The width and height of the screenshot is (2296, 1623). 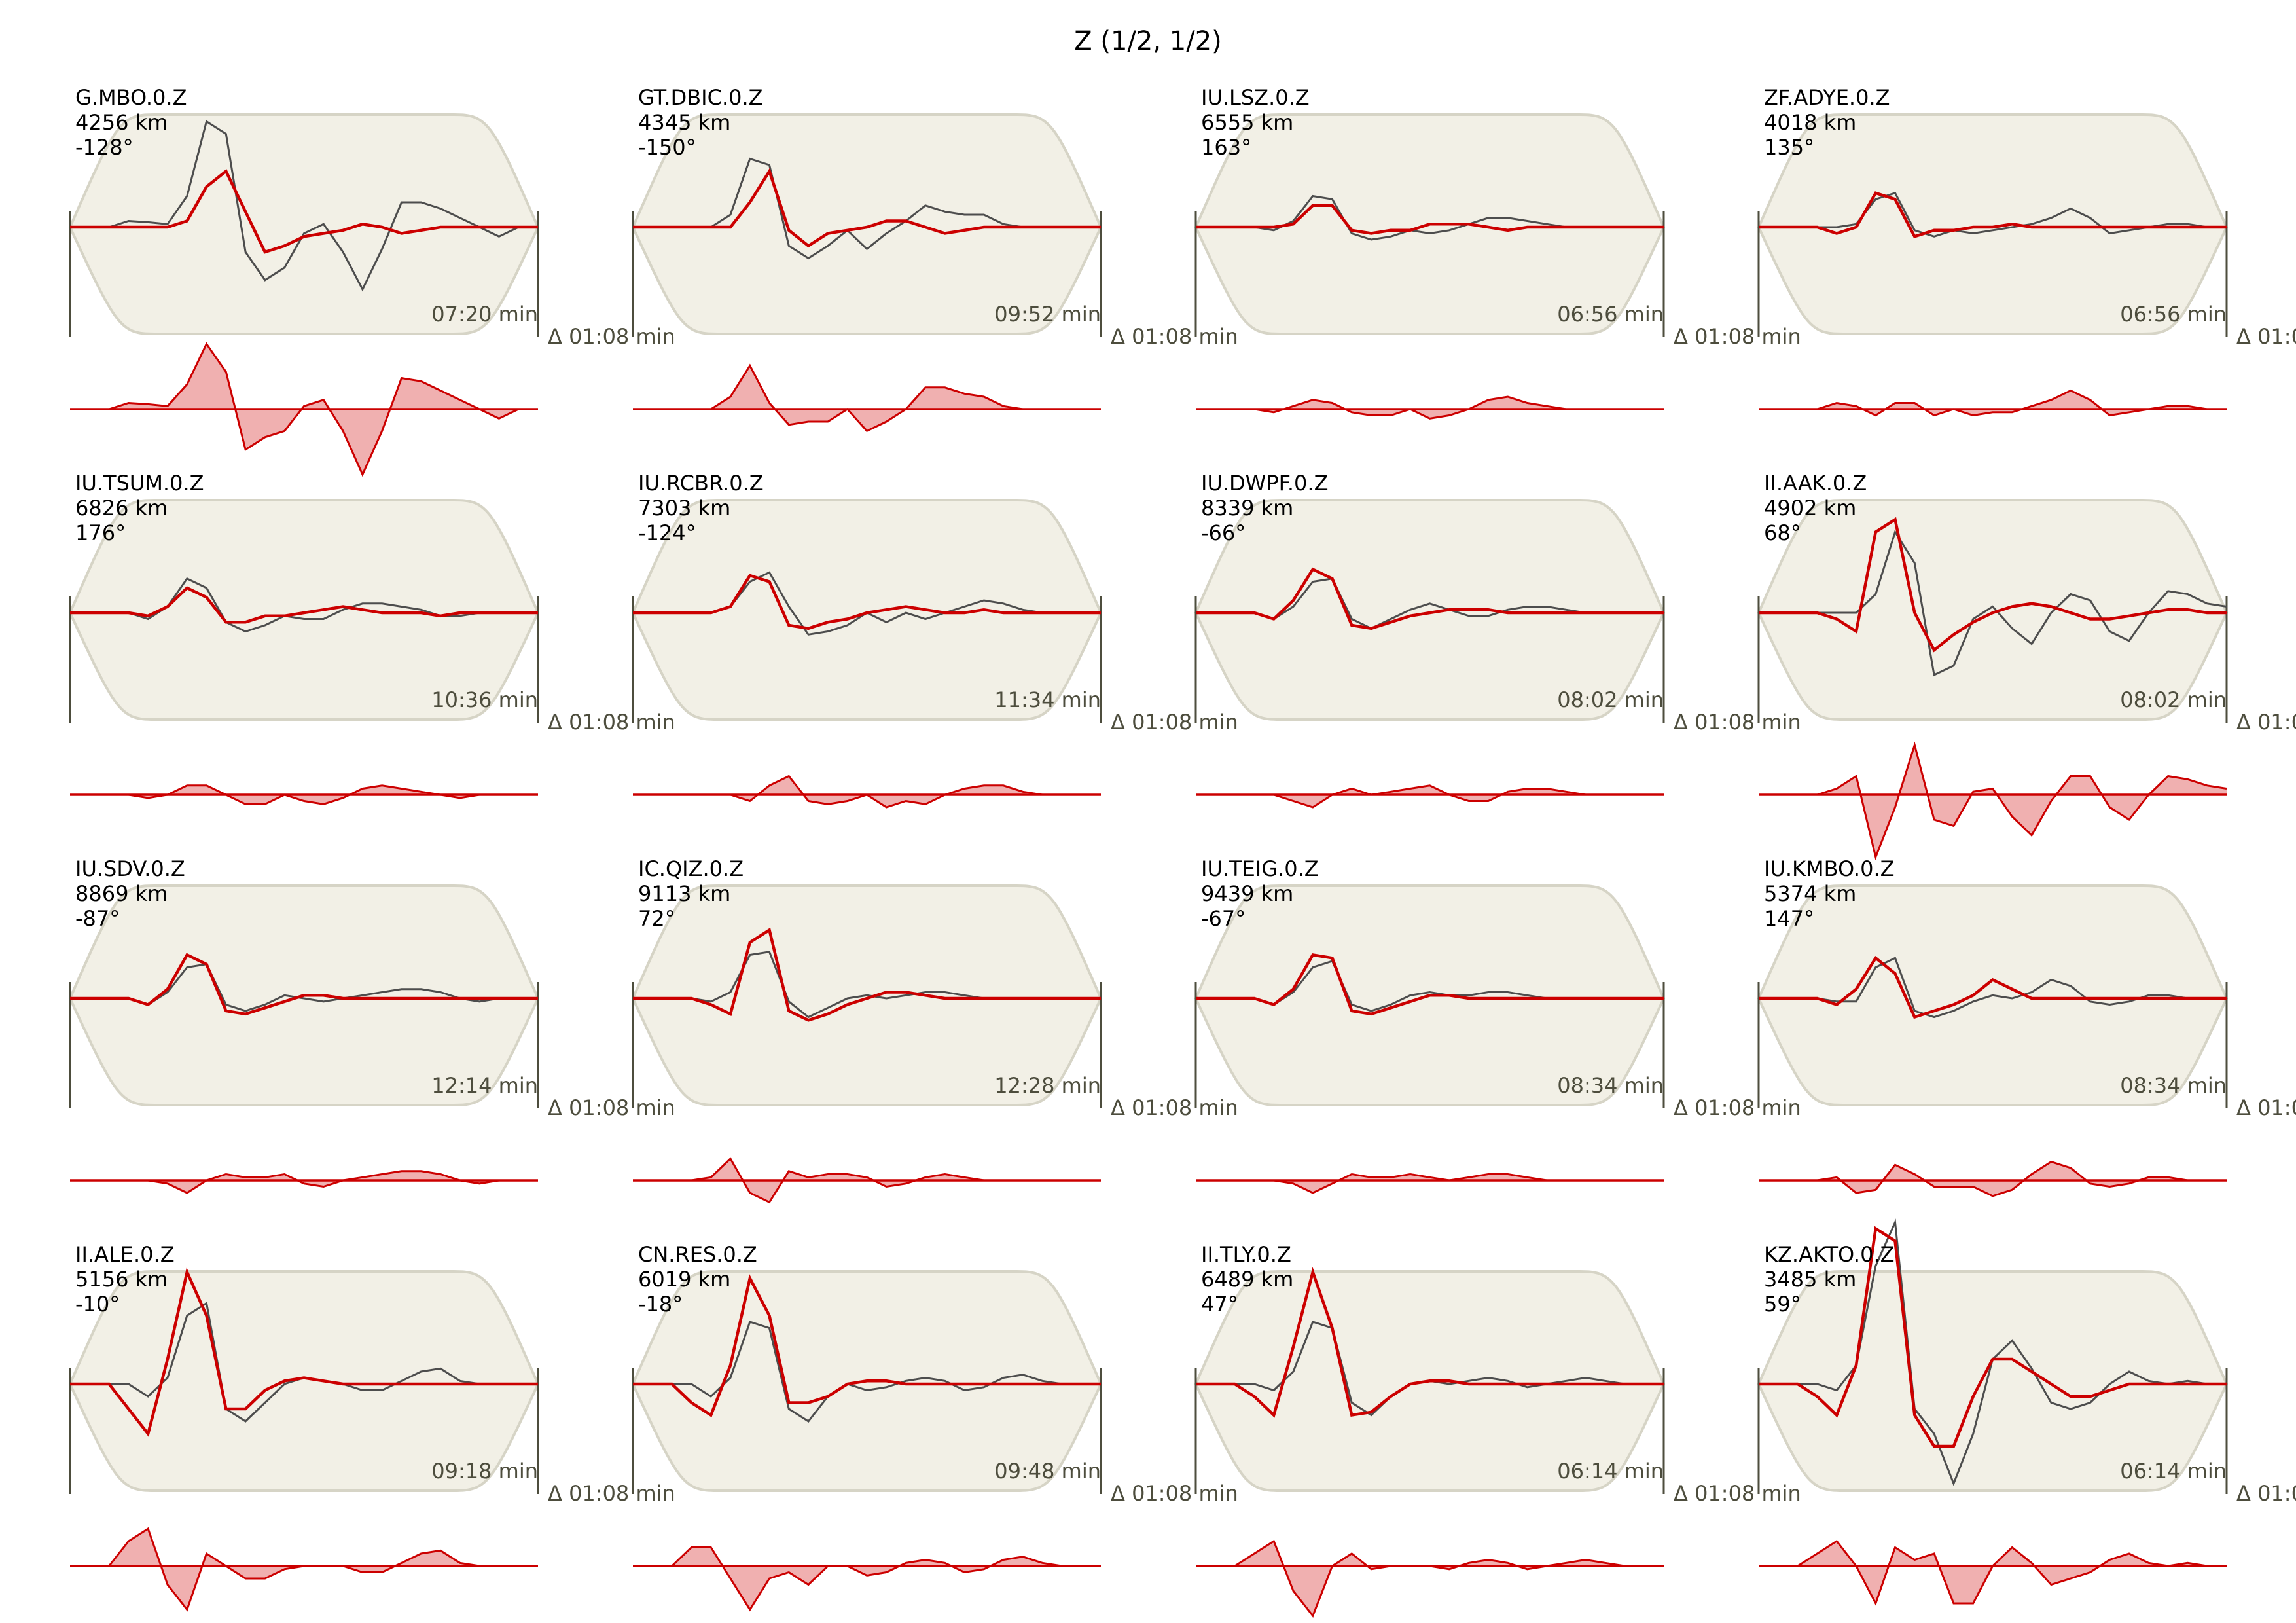 What do you see at coordinates (1810, 122) in the screenshot?
I see `distance-label: 4018 km` at bounding box center [1810, 122].